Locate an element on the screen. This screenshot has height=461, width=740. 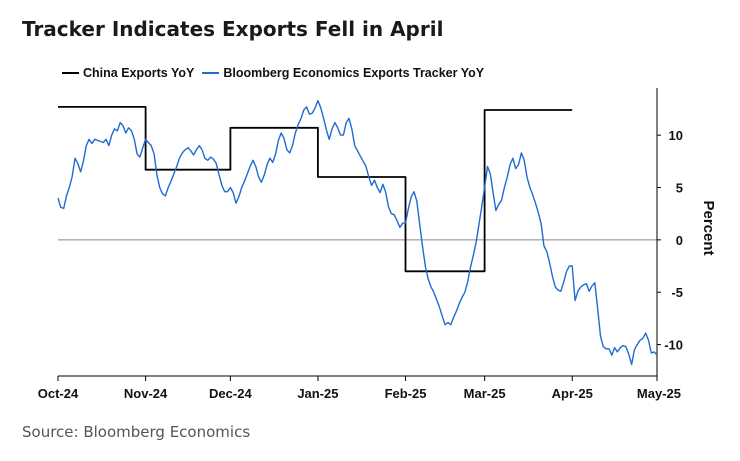
x-tick-label: Nov-24 is located at coordinates (146, 393).